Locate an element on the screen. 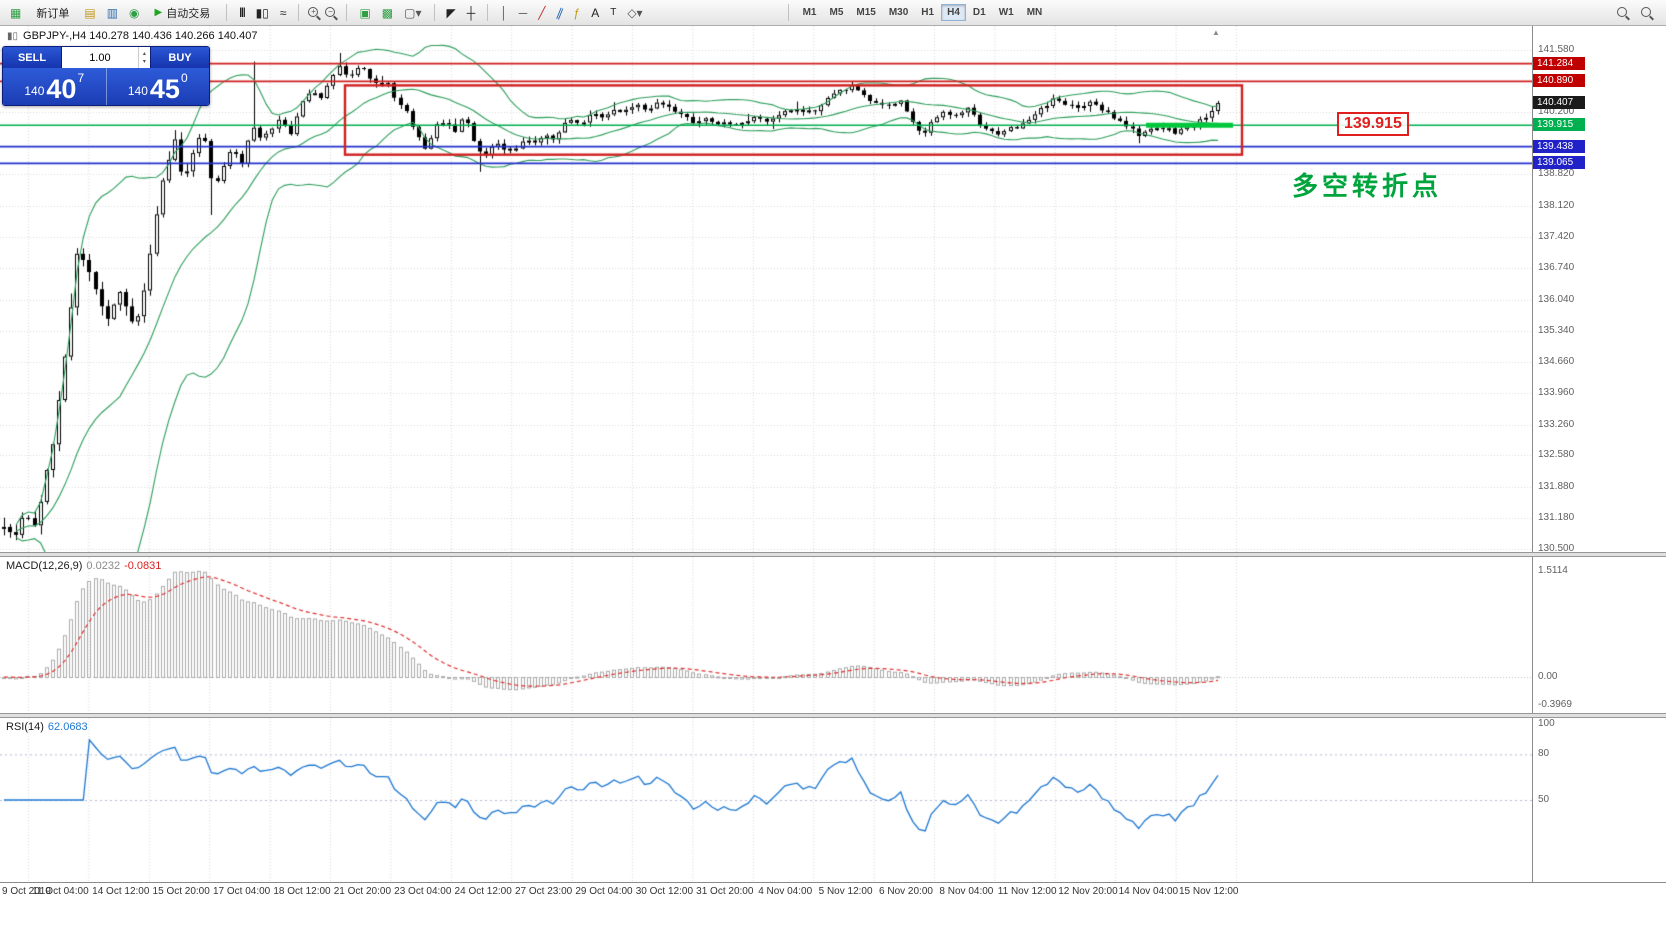 Image resolution: width=1666 pixels, height=950 pixels. time-axis-label: 14 Nov 04:00 is located at coordinates (1148, 891).